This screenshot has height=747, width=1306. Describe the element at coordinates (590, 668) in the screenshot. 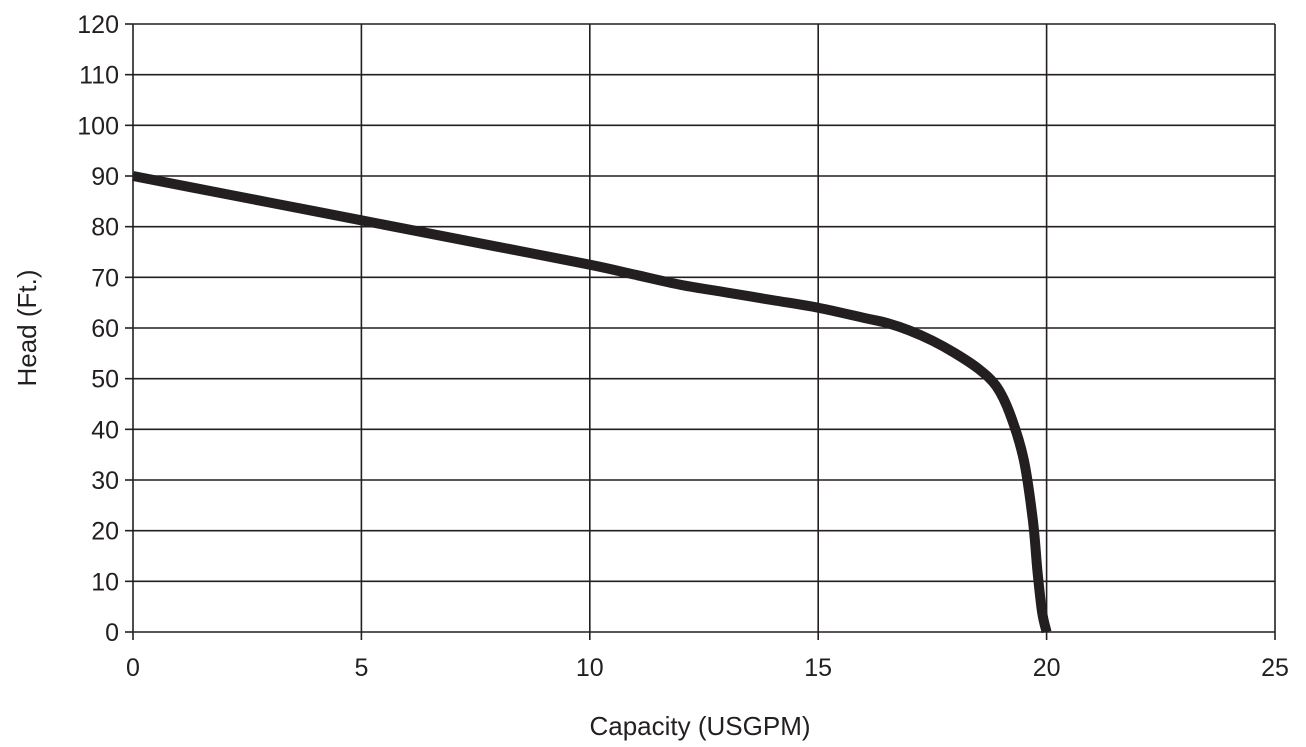

I see `x-tick-label-10: 10` at that location.